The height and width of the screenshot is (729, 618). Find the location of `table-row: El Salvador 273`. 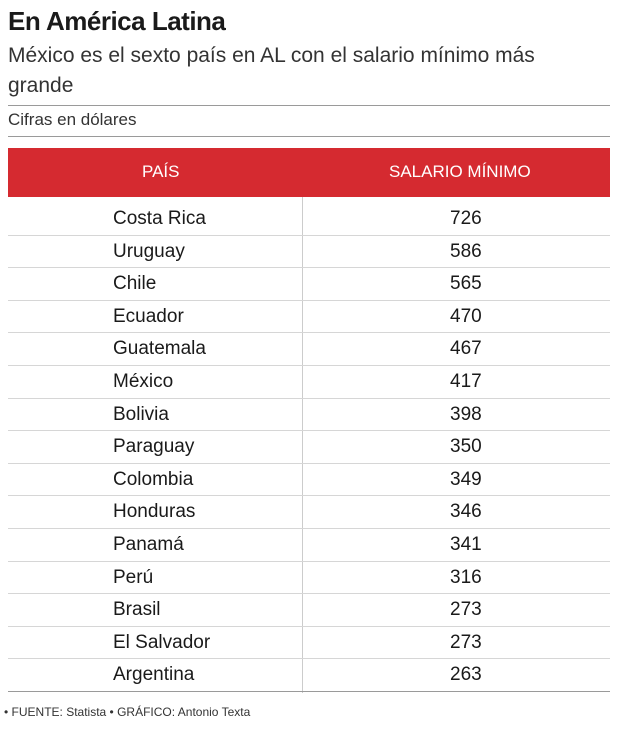

table-row: El Salvador 273 is located at coordinates (309, 643).